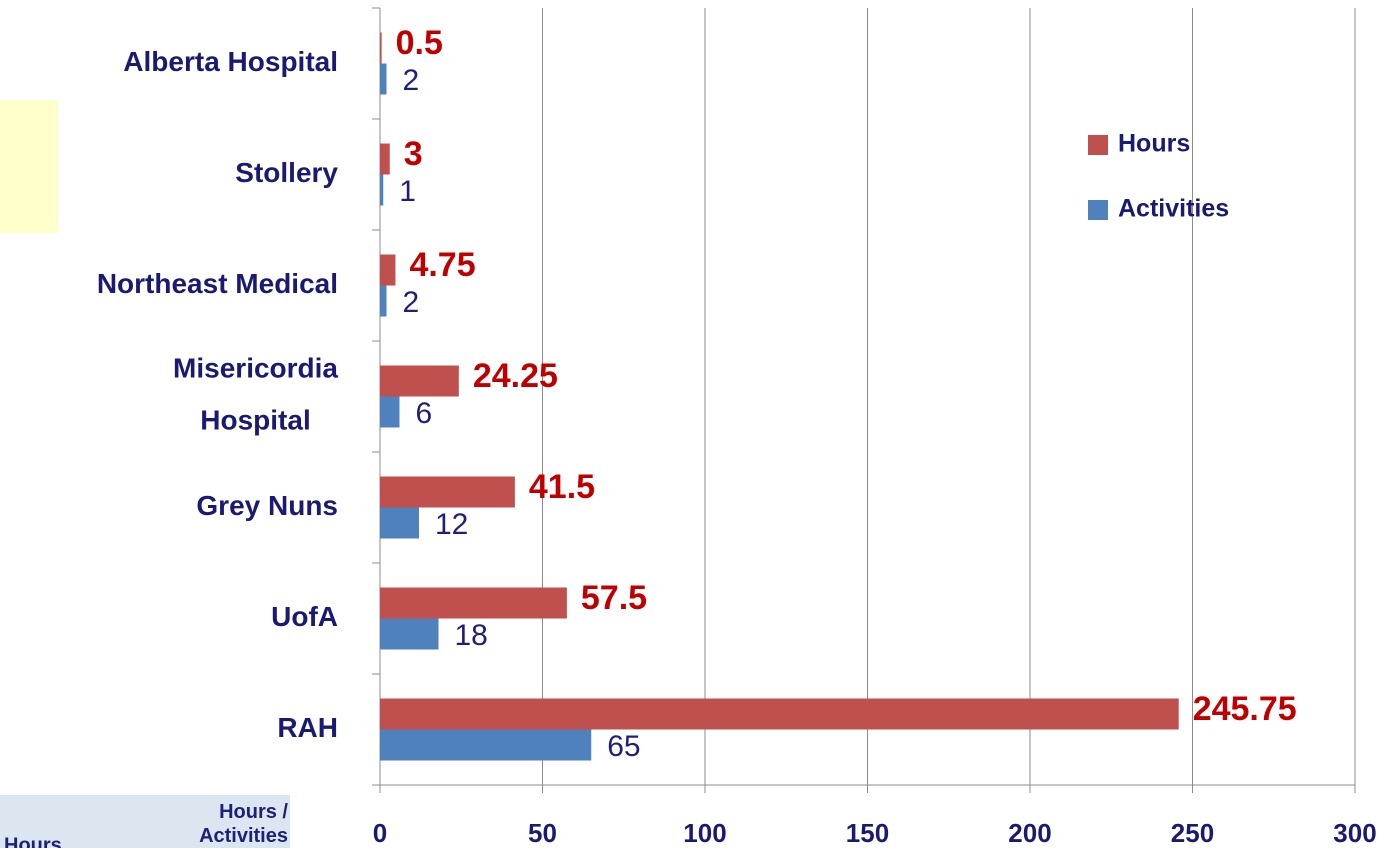 This screenshot has width=1388, height=848. I want to click on x-tick-label: 150, so click(867, 833).